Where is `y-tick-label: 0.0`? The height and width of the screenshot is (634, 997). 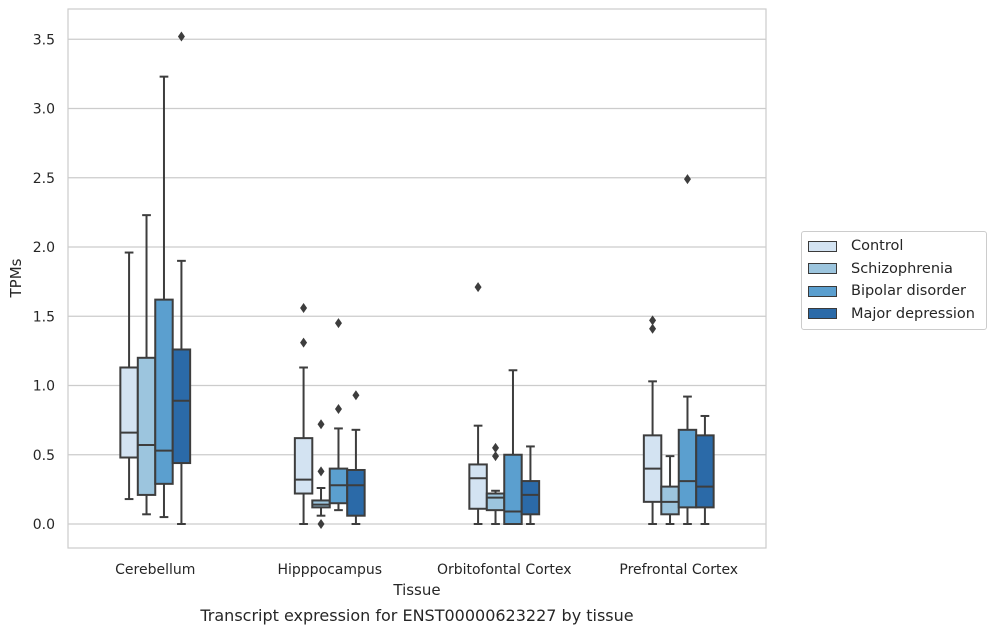
y-tick-label: 0.0 is located at coordinates (44, 525).